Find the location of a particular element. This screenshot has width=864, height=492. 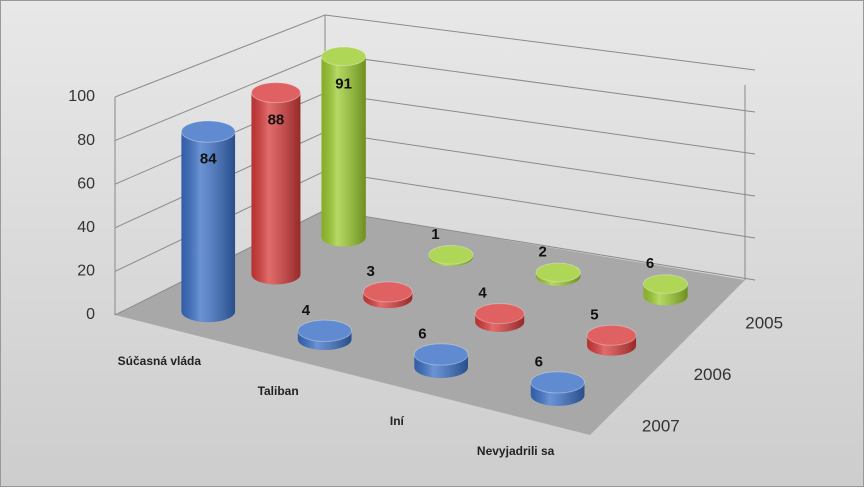

data-label: 91 is located at coordinates (343, 83).